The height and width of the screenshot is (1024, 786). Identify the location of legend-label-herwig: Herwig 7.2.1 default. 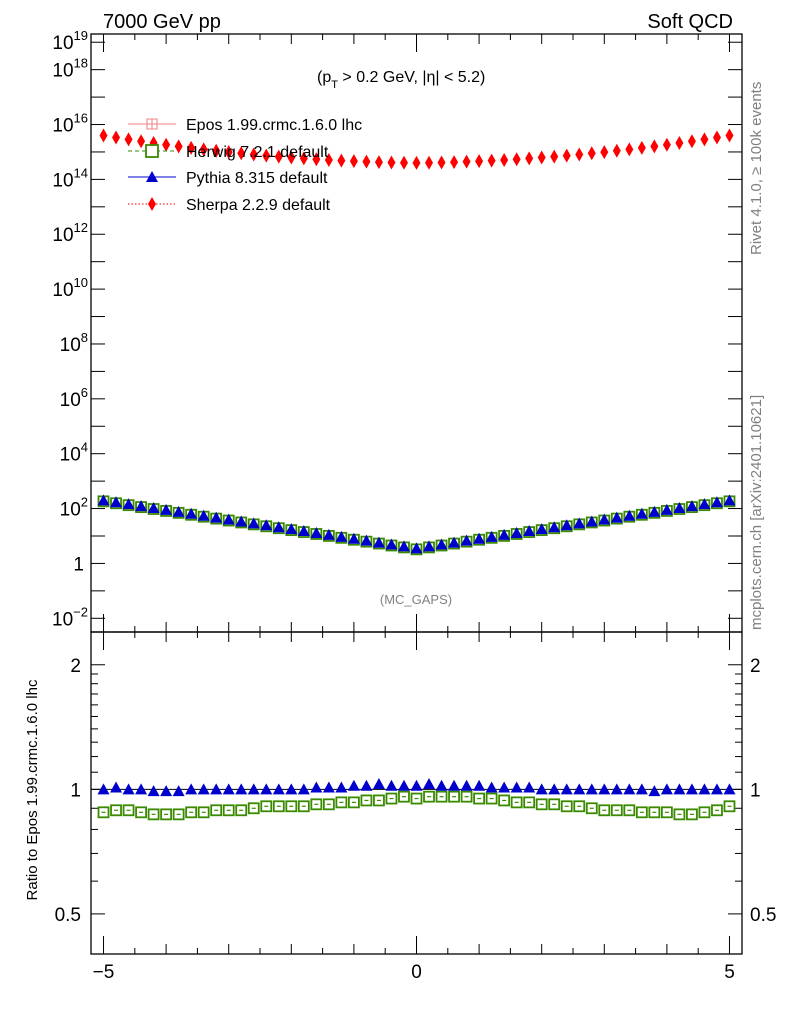
(257, 152).